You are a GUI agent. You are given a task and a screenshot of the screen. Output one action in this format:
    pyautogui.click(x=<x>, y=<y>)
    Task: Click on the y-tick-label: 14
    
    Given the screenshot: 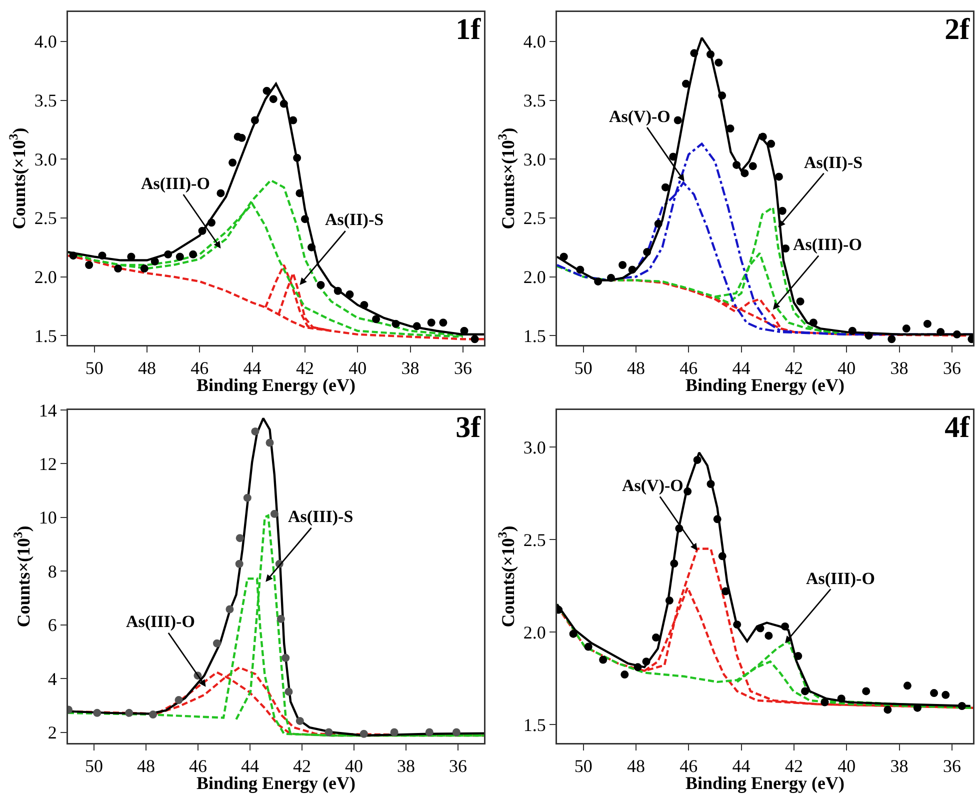 What is the action you would take?
    pyautogui.click(x=47, y=410)
    